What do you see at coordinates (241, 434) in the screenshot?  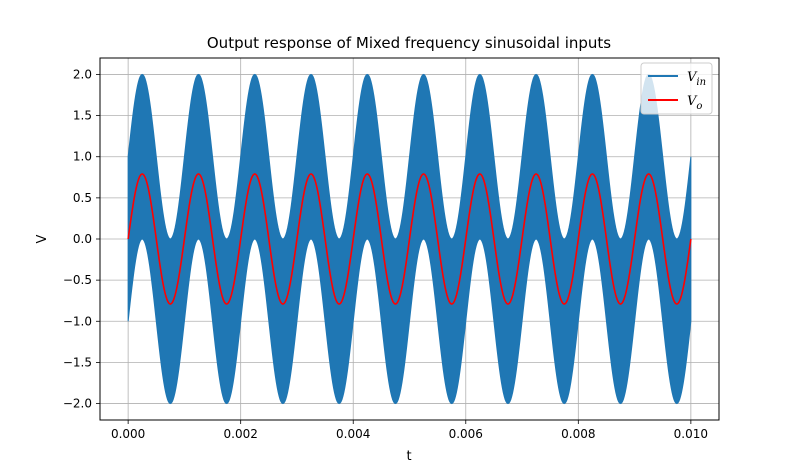 I see `x-tick-label: 0.002` at bounding box center [241, 434].